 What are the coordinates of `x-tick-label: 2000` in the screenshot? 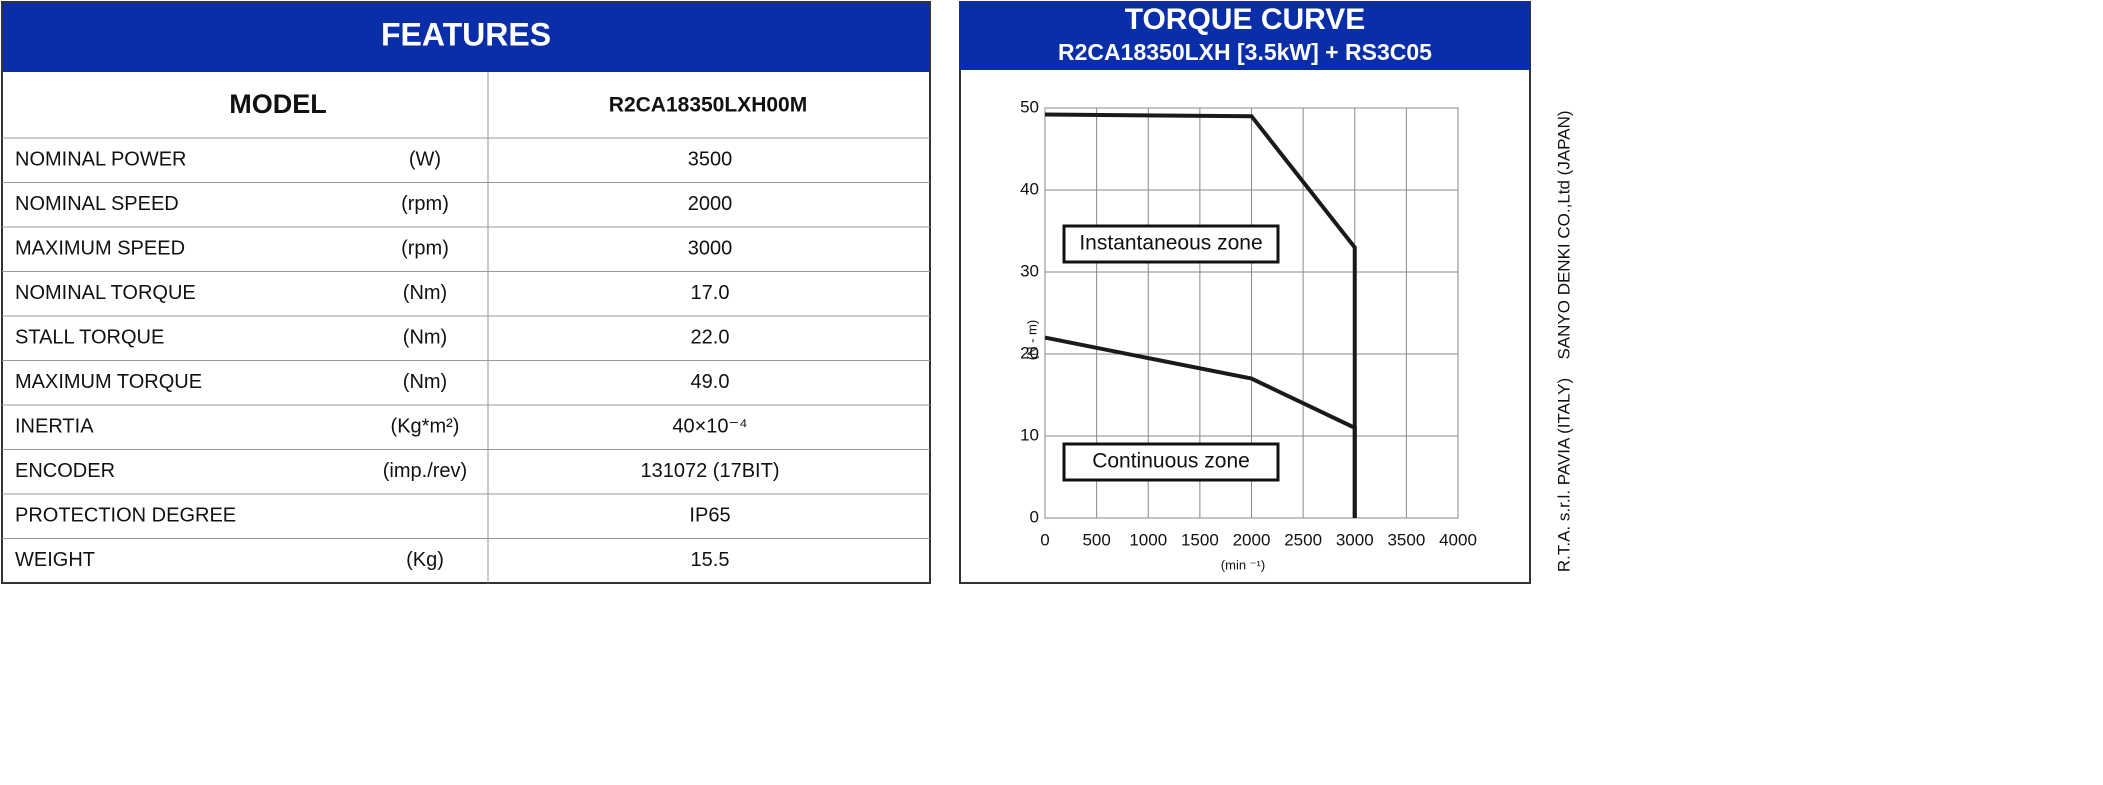 It's located at (1252, 539).